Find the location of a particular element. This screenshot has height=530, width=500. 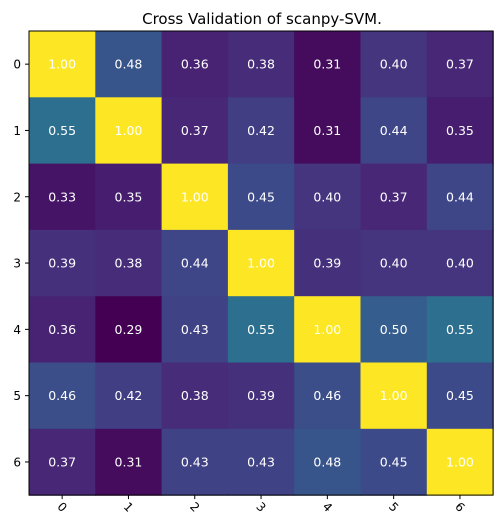

cell-value-label-r0-c6: 0.37 is located at coordinates (460, 64).